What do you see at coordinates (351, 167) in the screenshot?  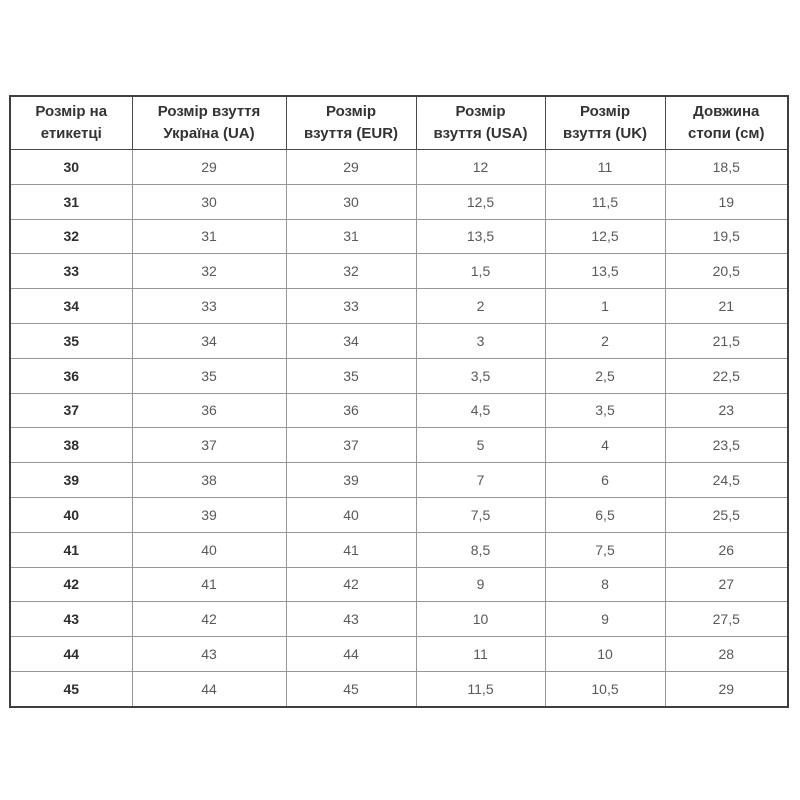 I see `eur-size-cell: 29` at bounding box center [351, 167].